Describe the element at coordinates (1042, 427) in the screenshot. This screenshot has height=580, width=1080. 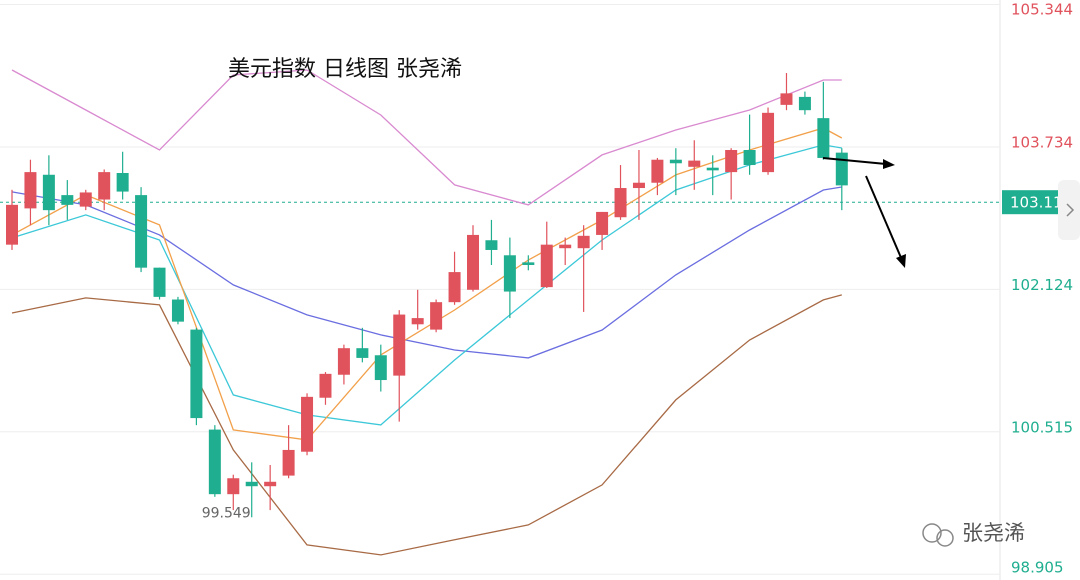
I see `y-tick-label: 100.515` at that location.